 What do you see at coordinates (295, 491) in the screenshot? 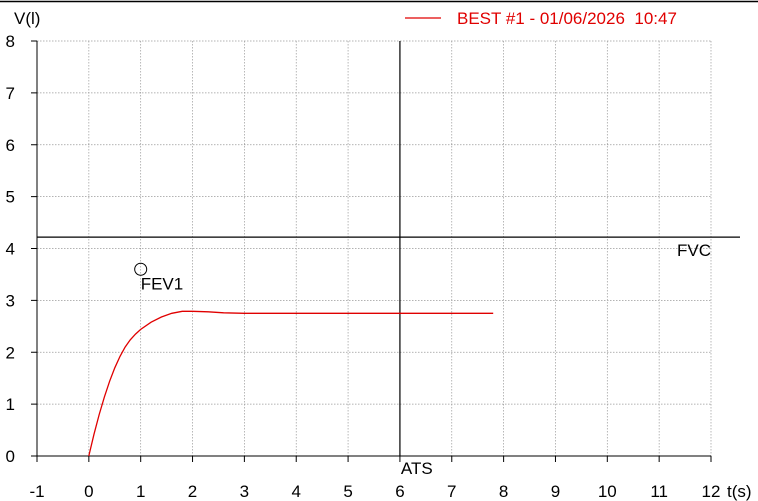
I see `x-tick-label: 4` at bounding box center [295, 491].